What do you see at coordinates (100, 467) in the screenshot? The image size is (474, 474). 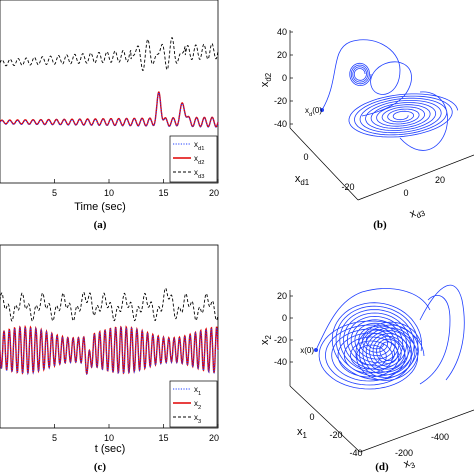 I see `panel-c-label: (c)` at bounding box center [100, 467].